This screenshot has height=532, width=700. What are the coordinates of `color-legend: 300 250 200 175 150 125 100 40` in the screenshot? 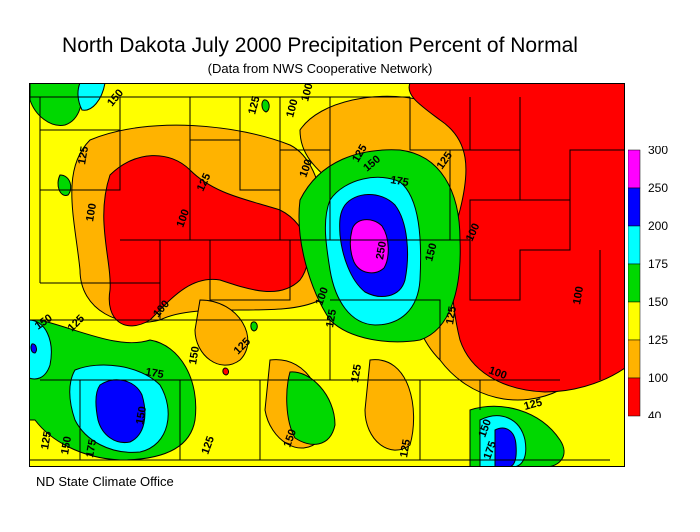 It's located at (648, 282).